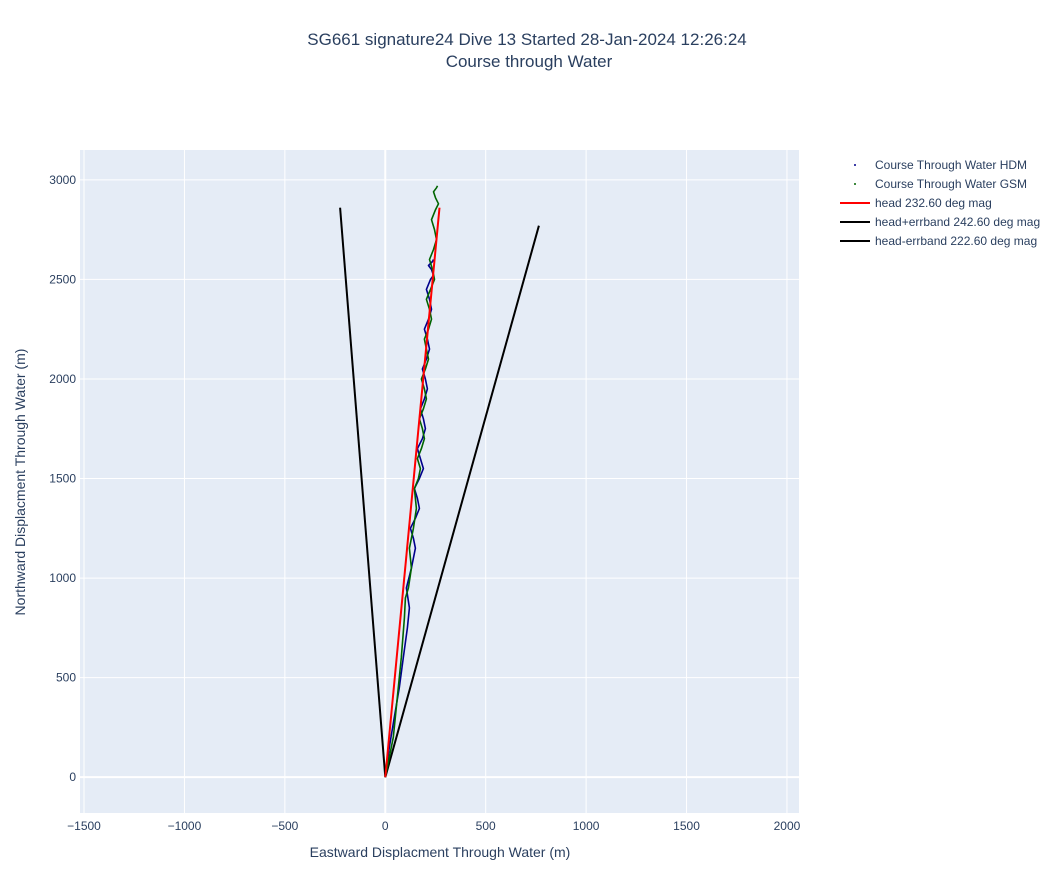 This screenshot has width=1058, height=894. What do you see at coordinates (686, 826) in the screenshot?
I see `x-tick-label: 1500` at bounding box center [686, 826].